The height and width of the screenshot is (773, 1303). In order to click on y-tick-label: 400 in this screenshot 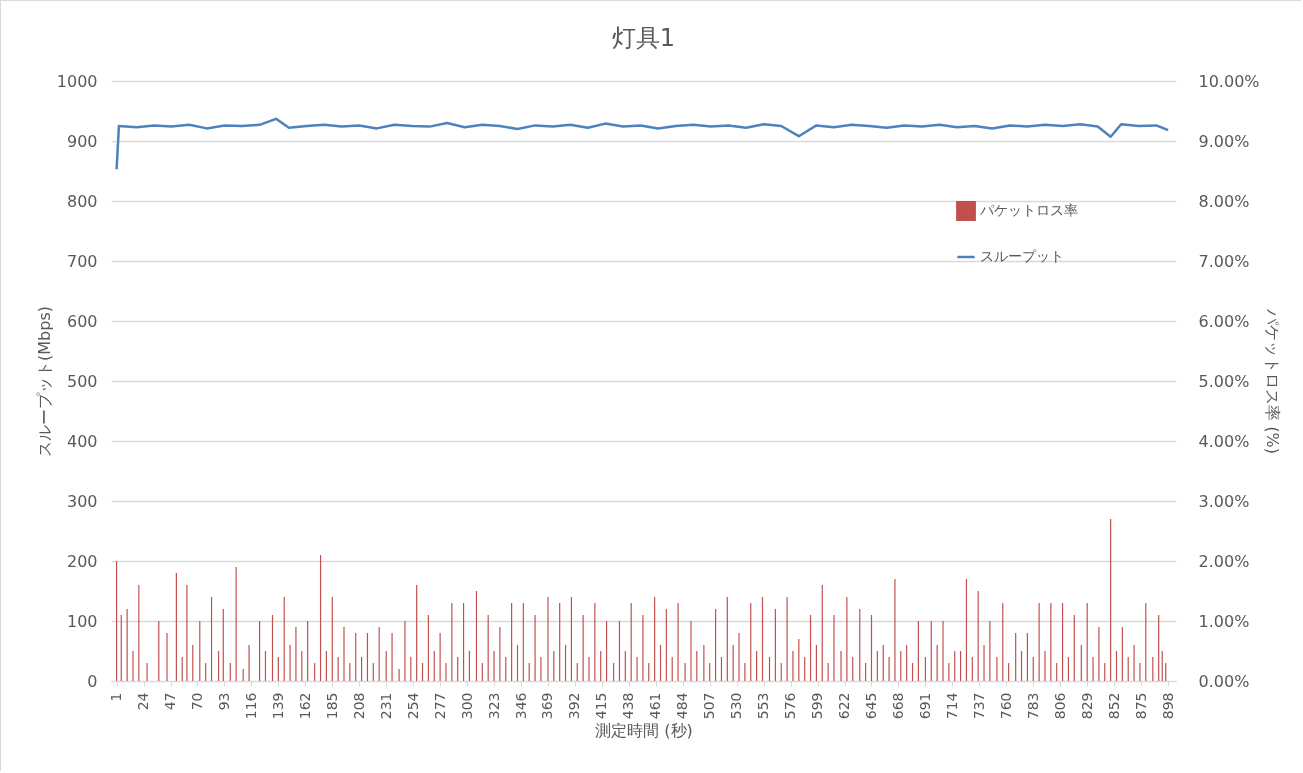, I will do `click(82, 441)`.